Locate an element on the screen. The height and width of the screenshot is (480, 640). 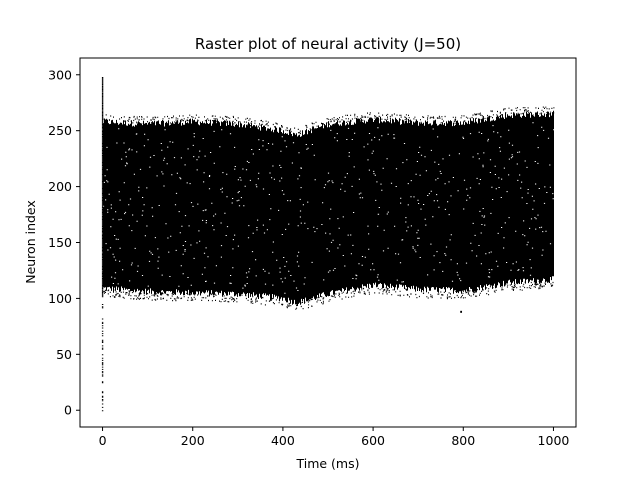
y-tick-label: 150 is located at coordinates (60, 242).